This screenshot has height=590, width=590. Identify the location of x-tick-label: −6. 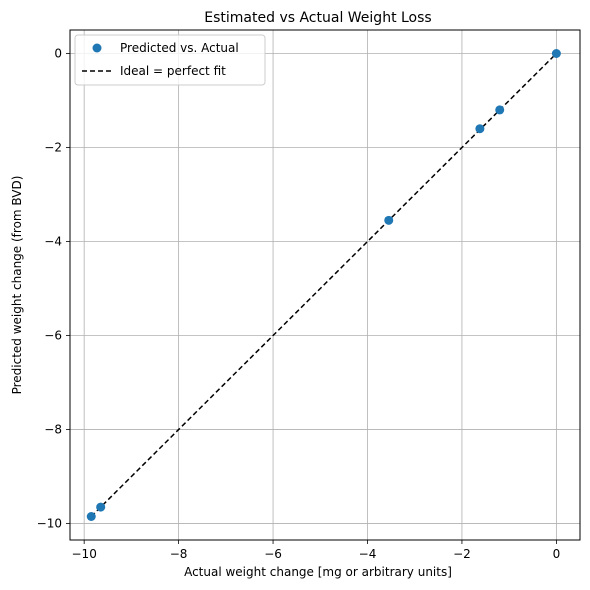
(273, 554).